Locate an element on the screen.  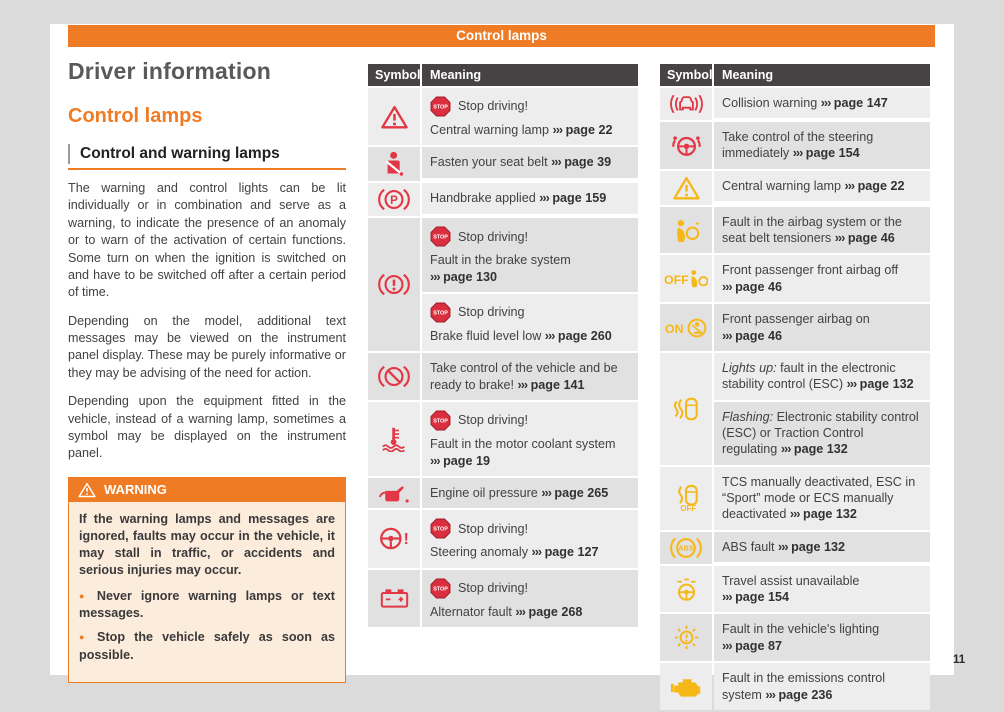
page-reference-link: ››› page 268 is located at coordinates (549, 611).